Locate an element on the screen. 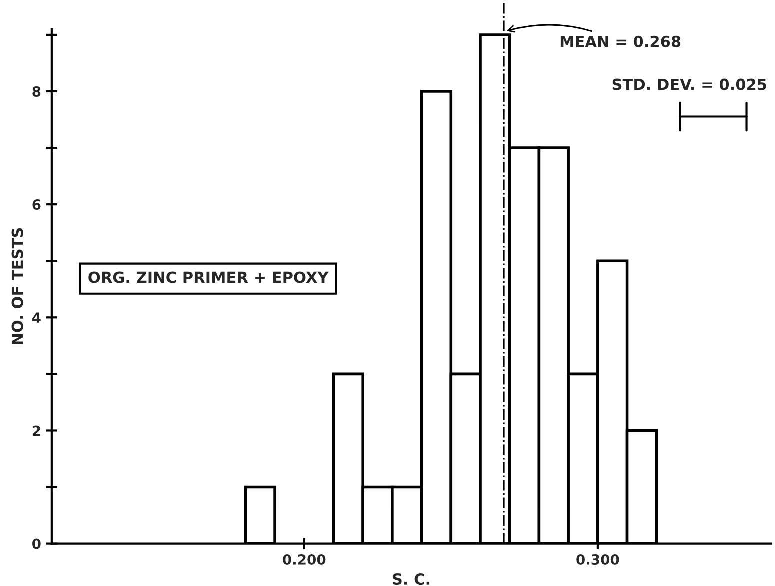 This screenshot has width=775, height=586. x-axis-title: S. C. is located at coordinates (411, 579).